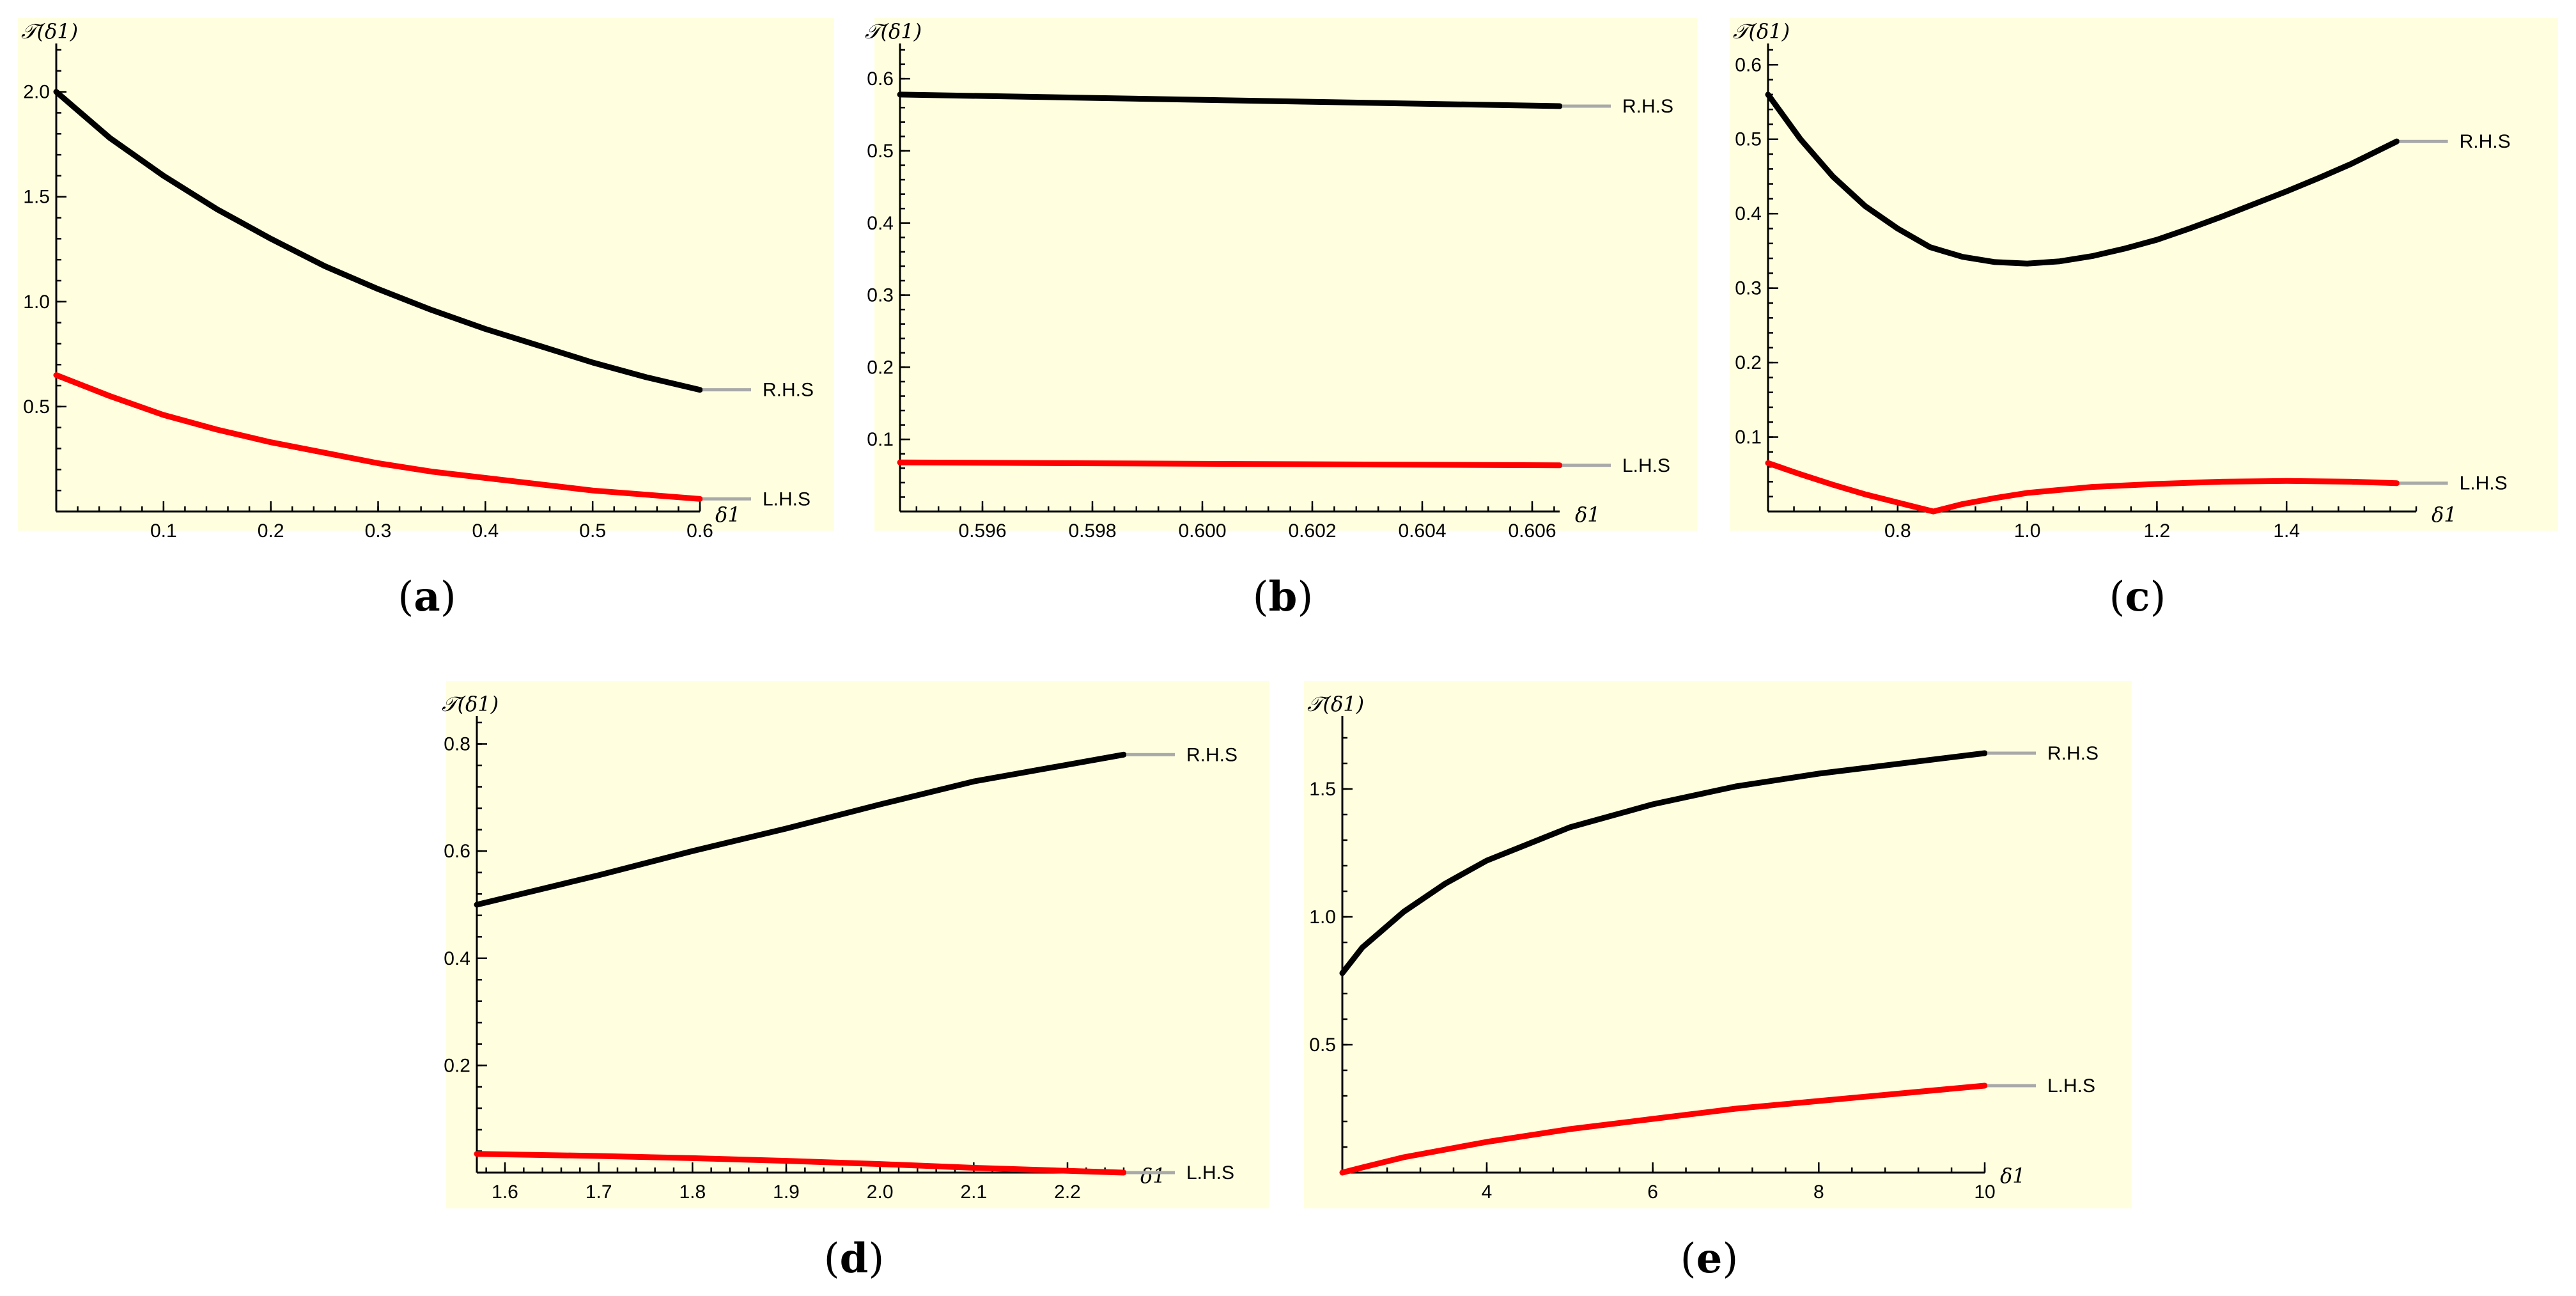  What do you see at coordinates (163, 531) in the screenshot?
I see `x-tick-label: 0.1` at bounding box center [163, 531].